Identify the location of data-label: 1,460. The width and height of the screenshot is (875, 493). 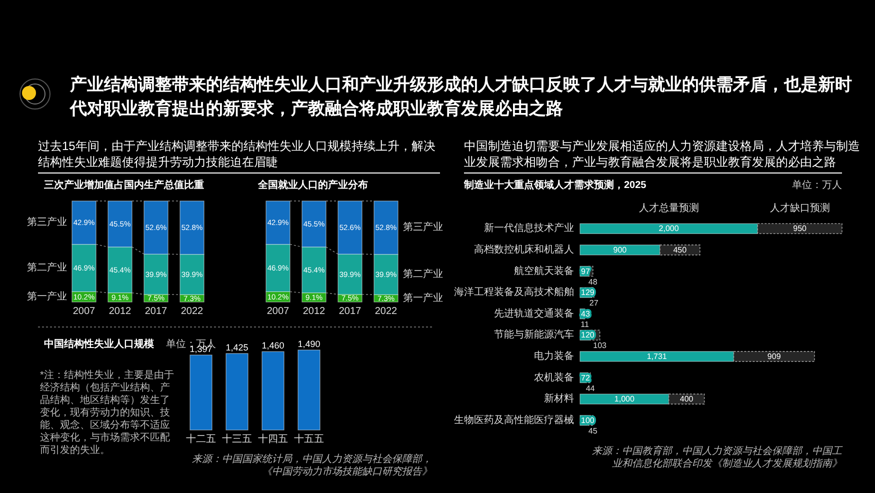
(273, 345).